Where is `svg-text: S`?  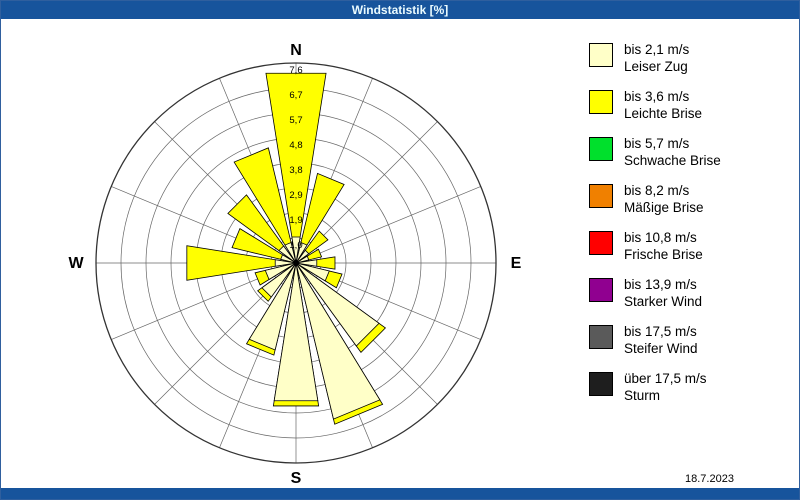 svg-text: S is located at coordinates (296, 478).